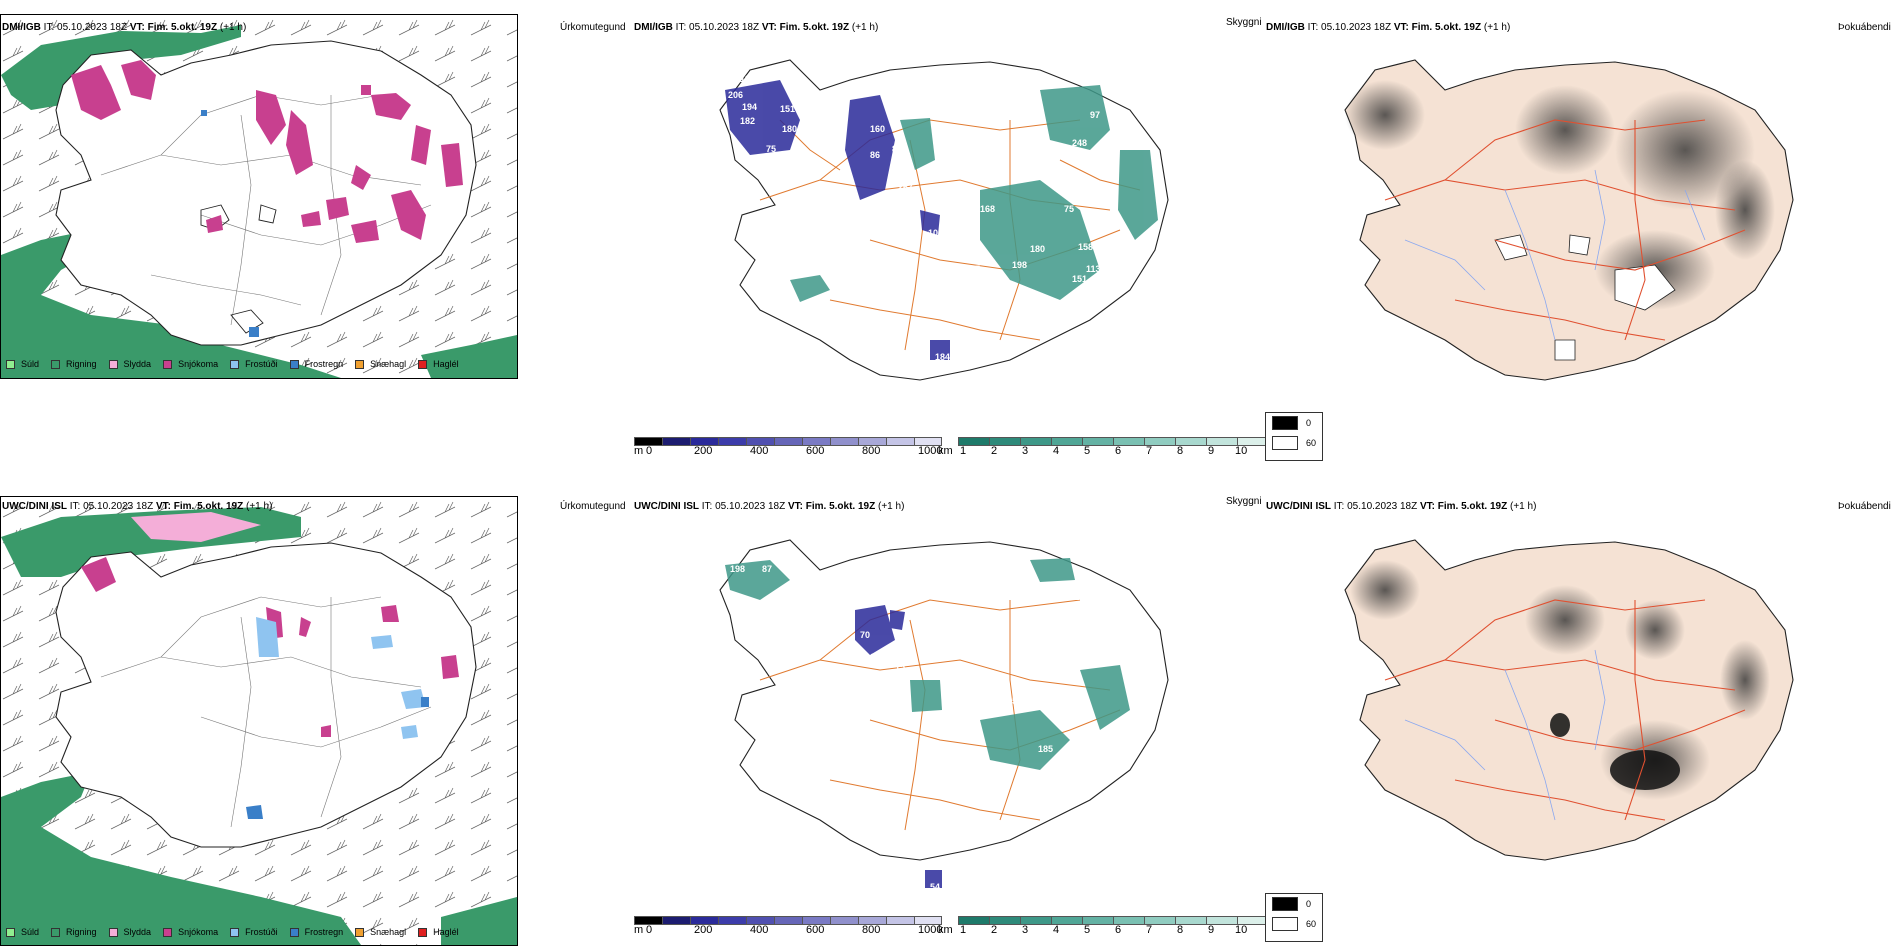 The width and height of the screenshot is (1900, 950). Describe the element at coordinates (593, 506) in the screenshot. I see `precip-varname-2: Úrkomutegund` at that location.